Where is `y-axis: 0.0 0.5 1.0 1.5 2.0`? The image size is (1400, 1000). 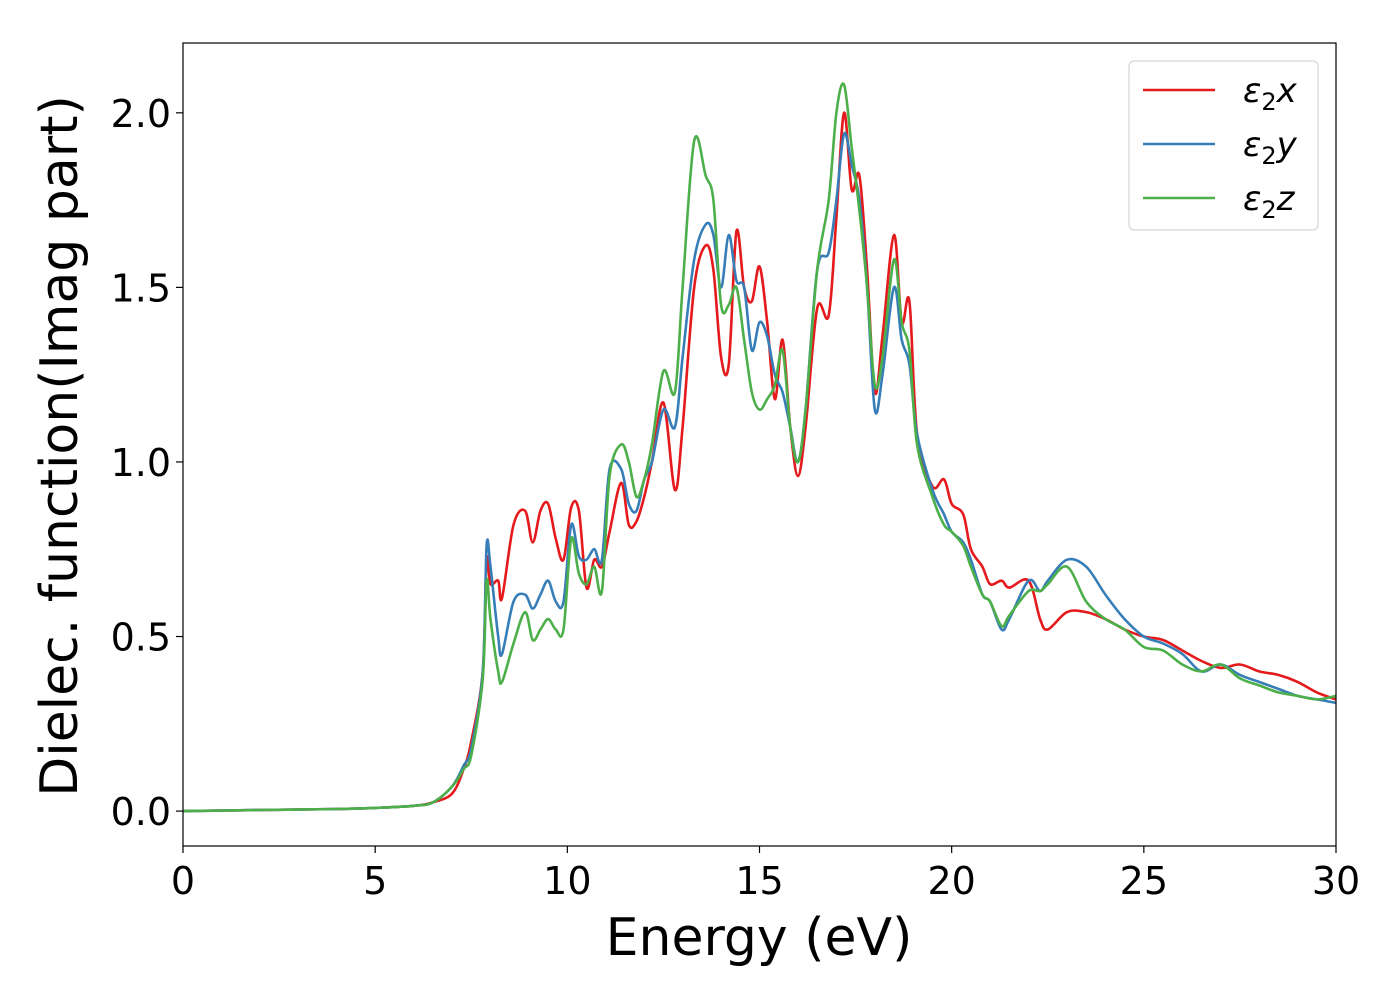 y-axis: 0.0 0.5 1.0 1.5 2.0 is located at coordinates (147, 463).